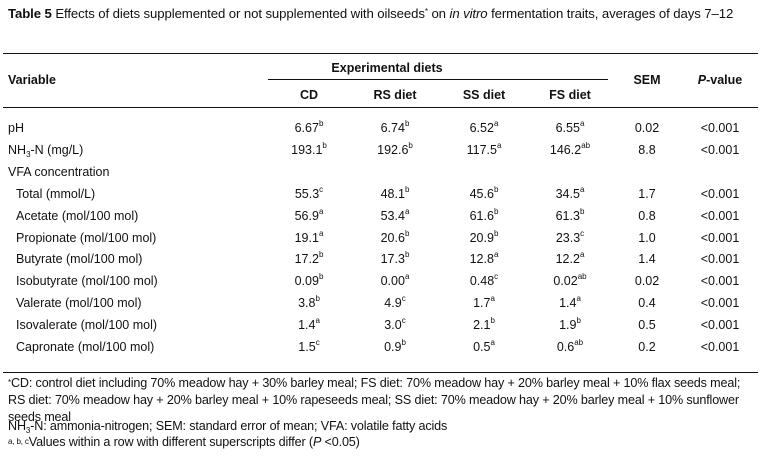 The image size is (764, 456). I want to click on value-cell: 23.3c, so click(570, 236).